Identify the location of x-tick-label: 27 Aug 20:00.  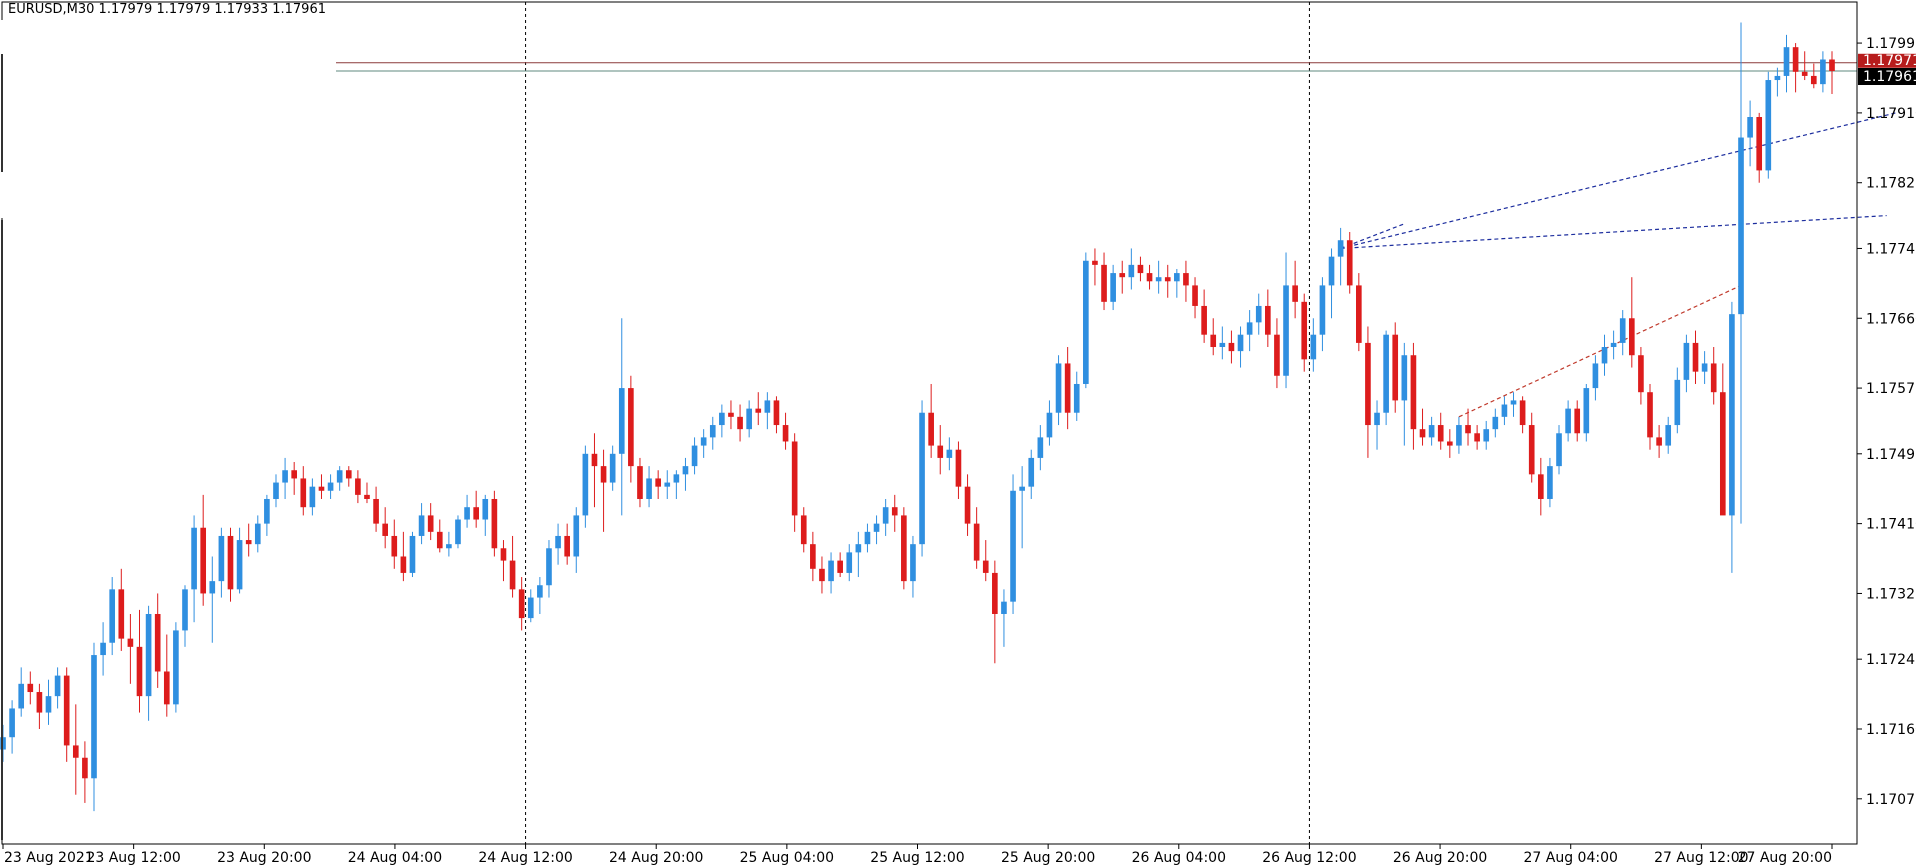
(1785, 858).